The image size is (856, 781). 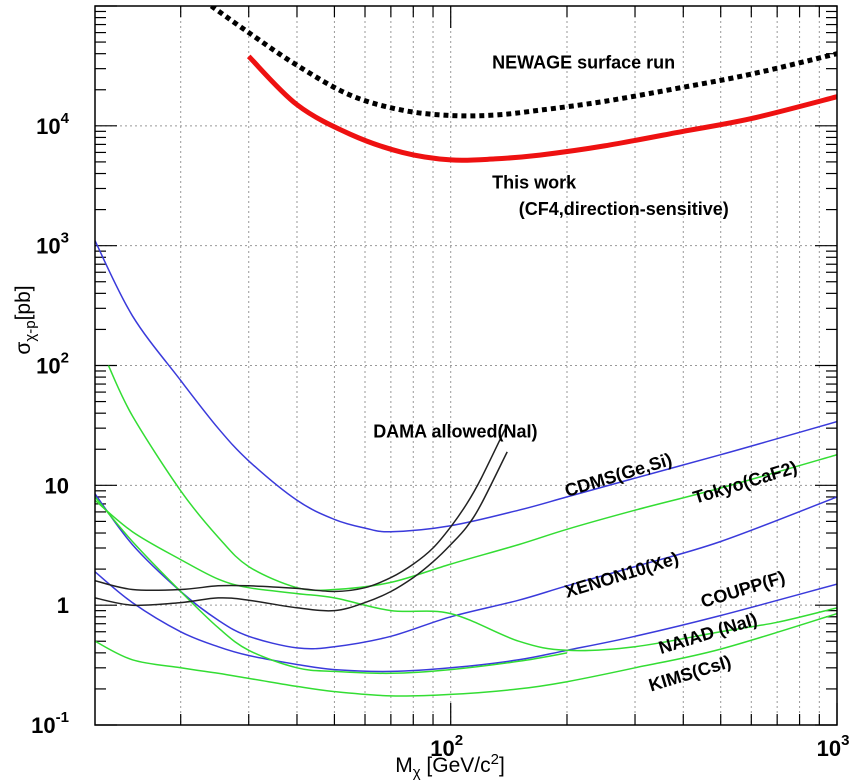 I want to click on curve-label: This work, so click(x=534, y=182).